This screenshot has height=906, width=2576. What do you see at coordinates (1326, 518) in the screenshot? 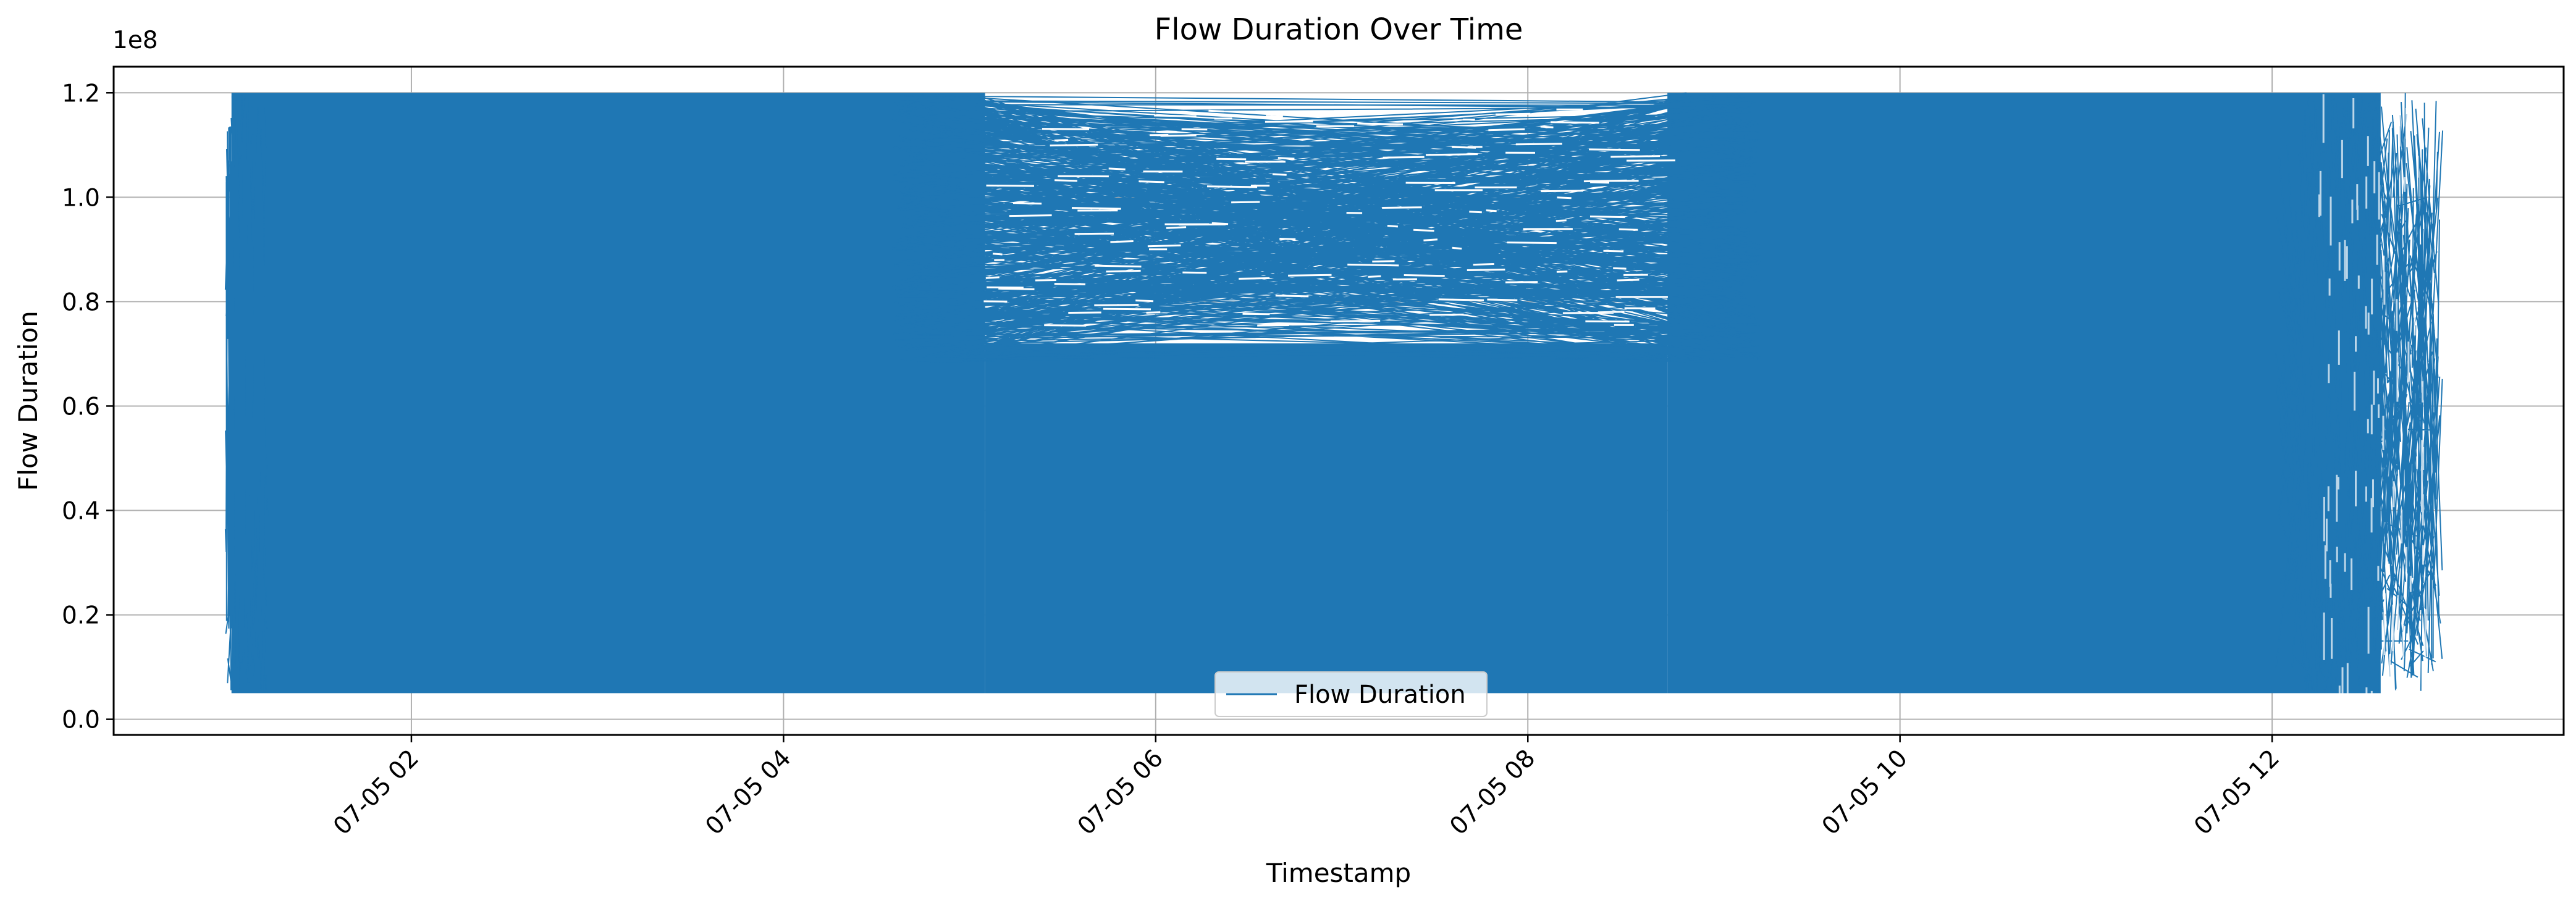
I see `series-fill-block` at bounding box center [1326, 518].